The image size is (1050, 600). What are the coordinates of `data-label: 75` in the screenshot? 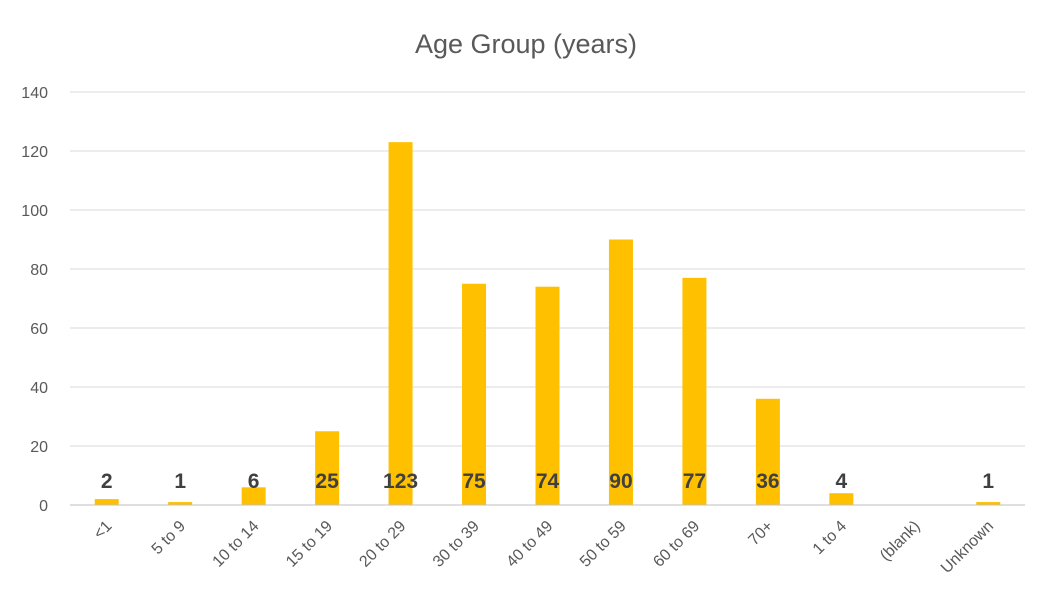 It's located at (474, 481).